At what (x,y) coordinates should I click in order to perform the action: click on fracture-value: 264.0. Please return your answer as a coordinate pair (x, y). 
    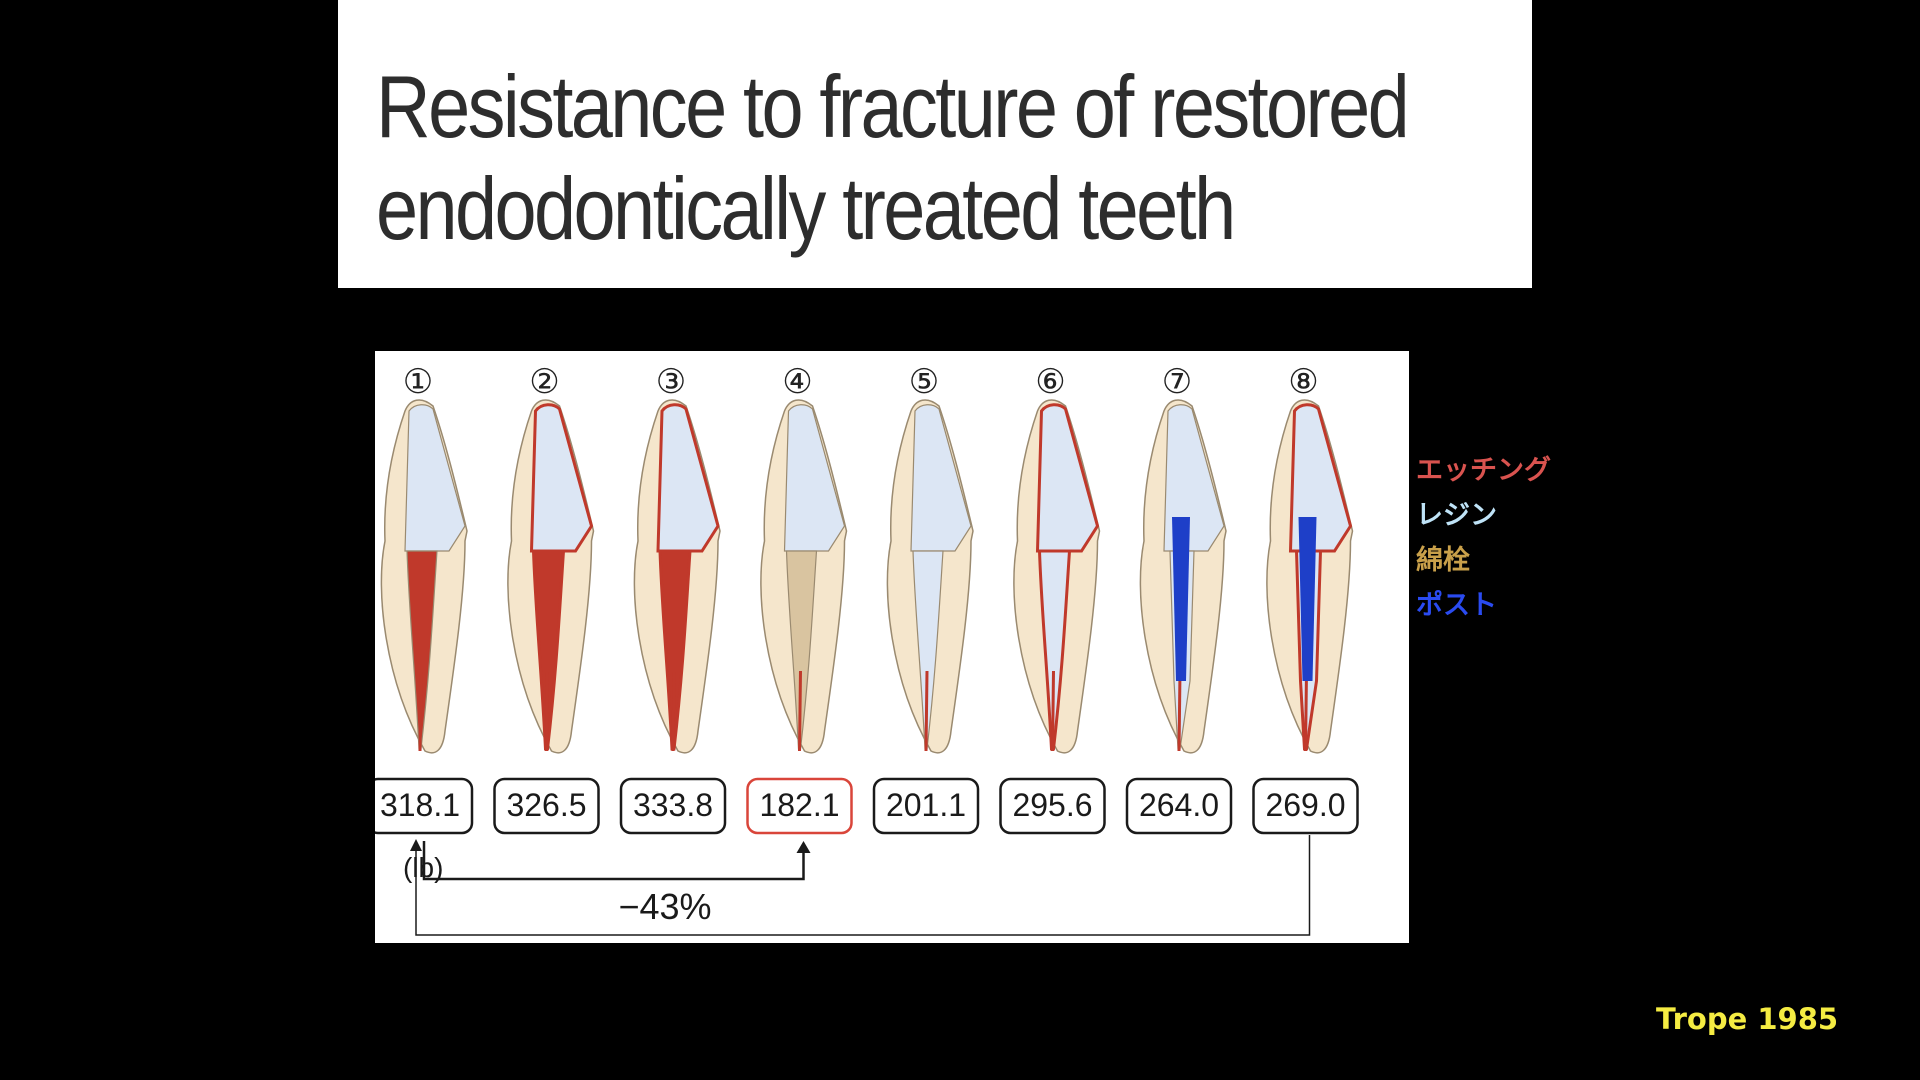
    Looking at the image, I should click on (1179, 805).